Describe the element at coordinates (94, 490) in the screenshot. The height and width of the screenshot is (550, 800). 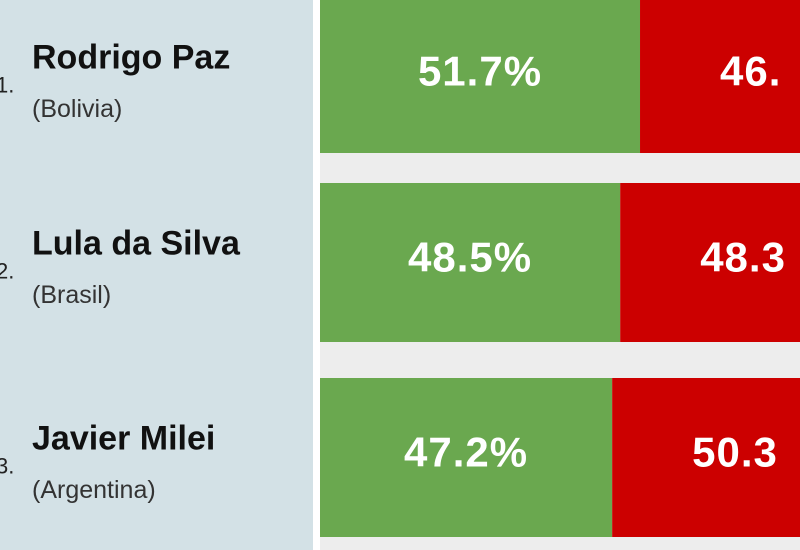
I see `country: (Argentina)` at that location.